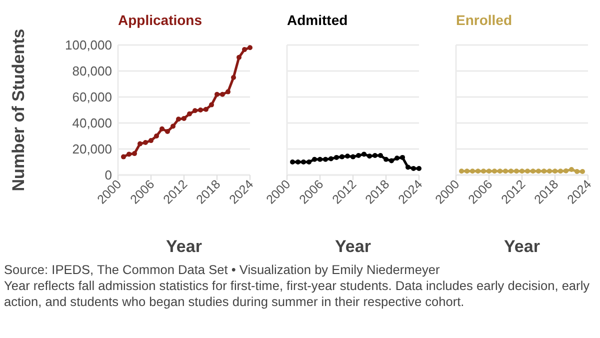 This screenshot has height=338, width=600. I want to click on y-tick-label: 80,000, so click(92, 71).